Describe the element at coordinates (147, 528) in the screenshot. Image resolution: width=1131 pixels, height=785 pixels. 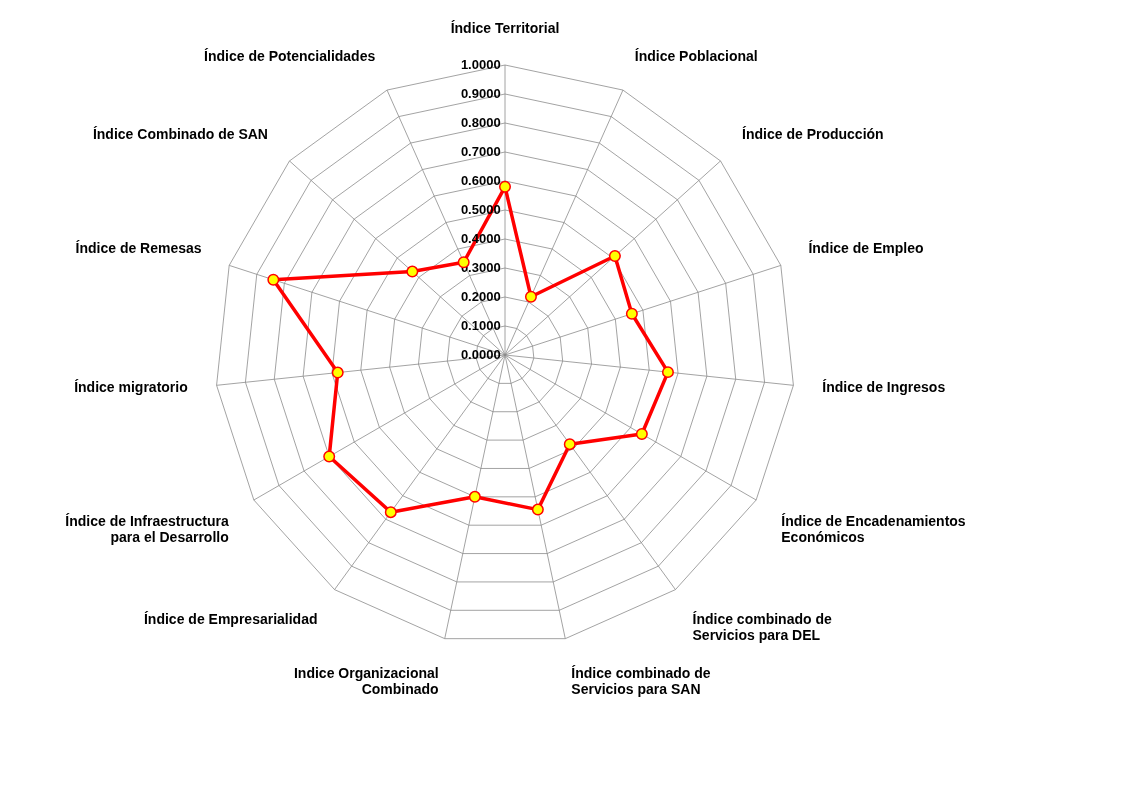
I see `spoke-label: Índice de Infraestructura para el Desarrollo` at that location.